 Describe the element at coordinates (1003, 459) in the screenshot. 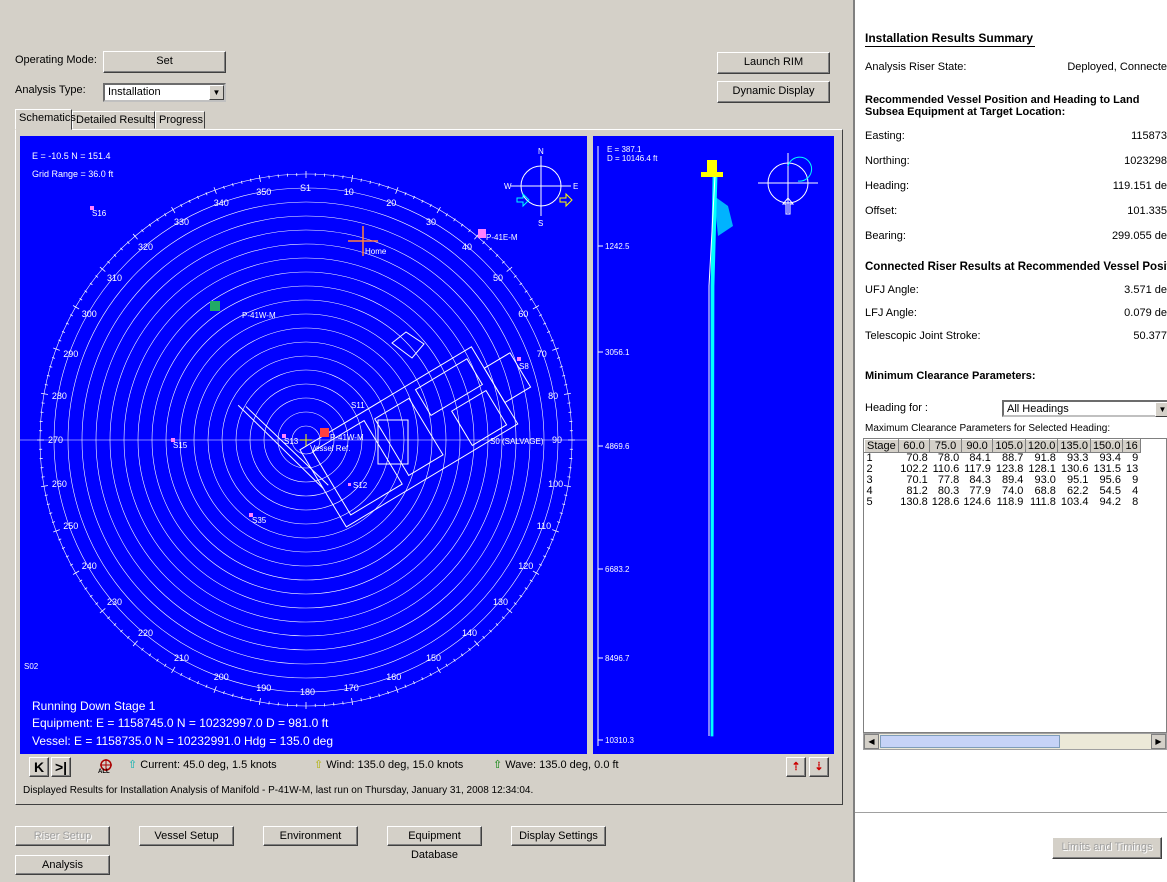

I see `table-row: 1 70.8 78.0 84.1 88.7 91.8 93.3 93.4 9` at that location.